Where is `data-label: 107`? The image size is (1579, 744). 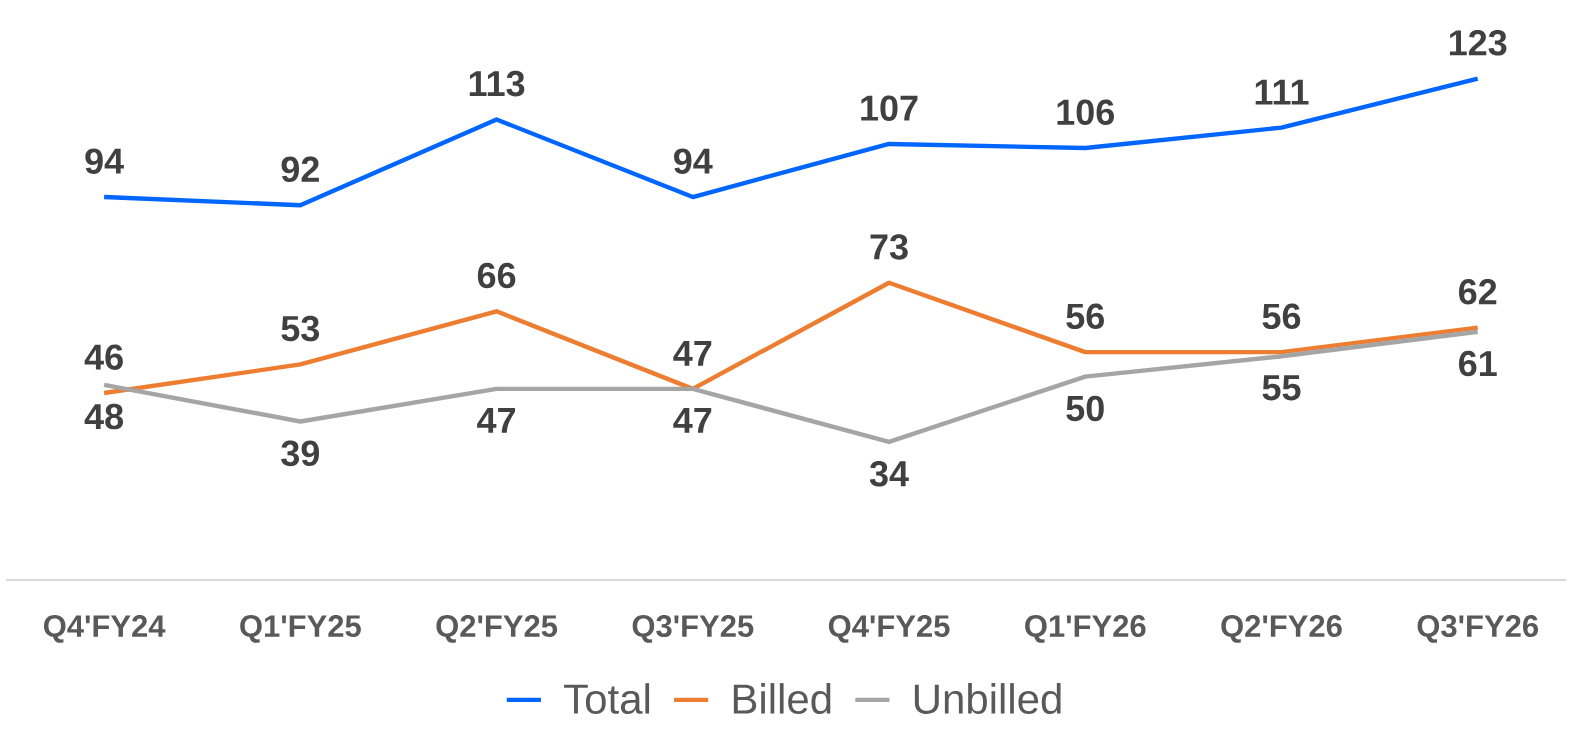 data-label: 107 is located at coordinates (889, 108).